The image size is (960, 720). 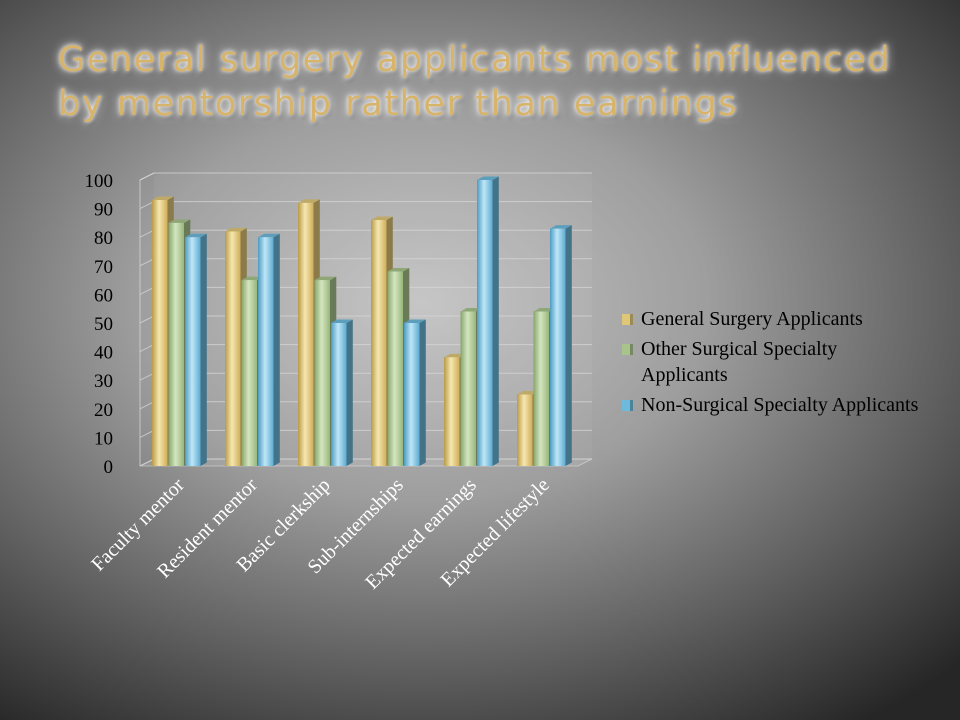 What do you see at coordinates (780, 405) in the screenshot?
I see `legend-label: Non-Surgical Specialty Applicants` at bounding box center [780, 405].